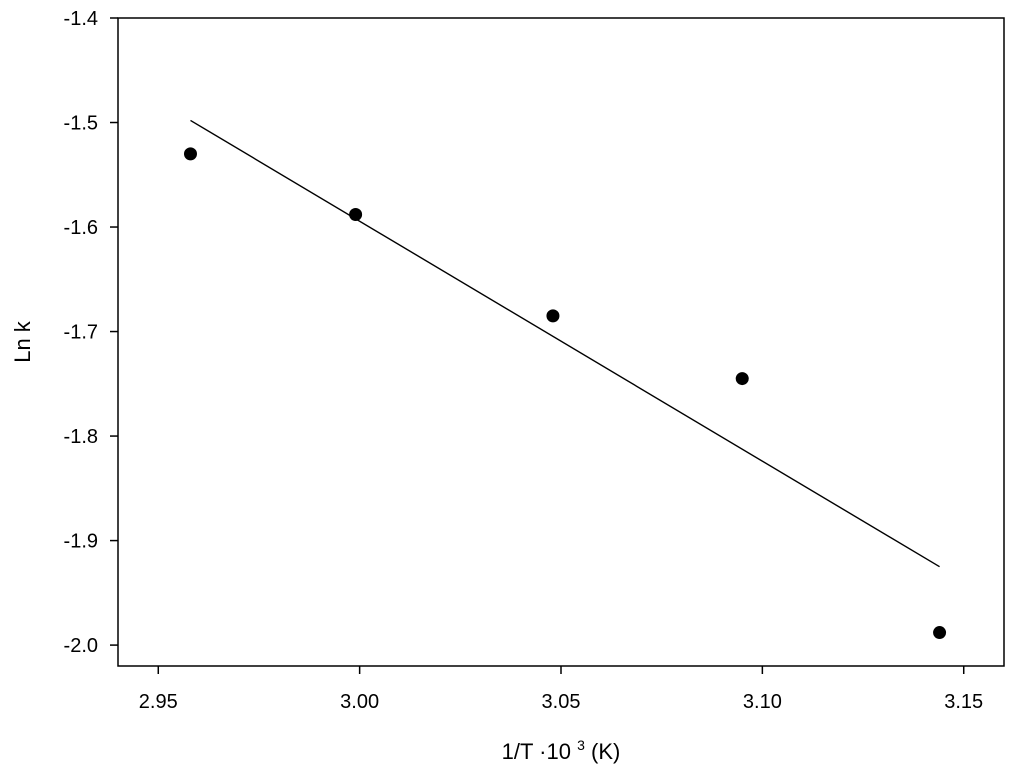 The height and width of the screenshot is (779, 1024). I want to click on y-tick-label: -1.8, so click(81, 437).